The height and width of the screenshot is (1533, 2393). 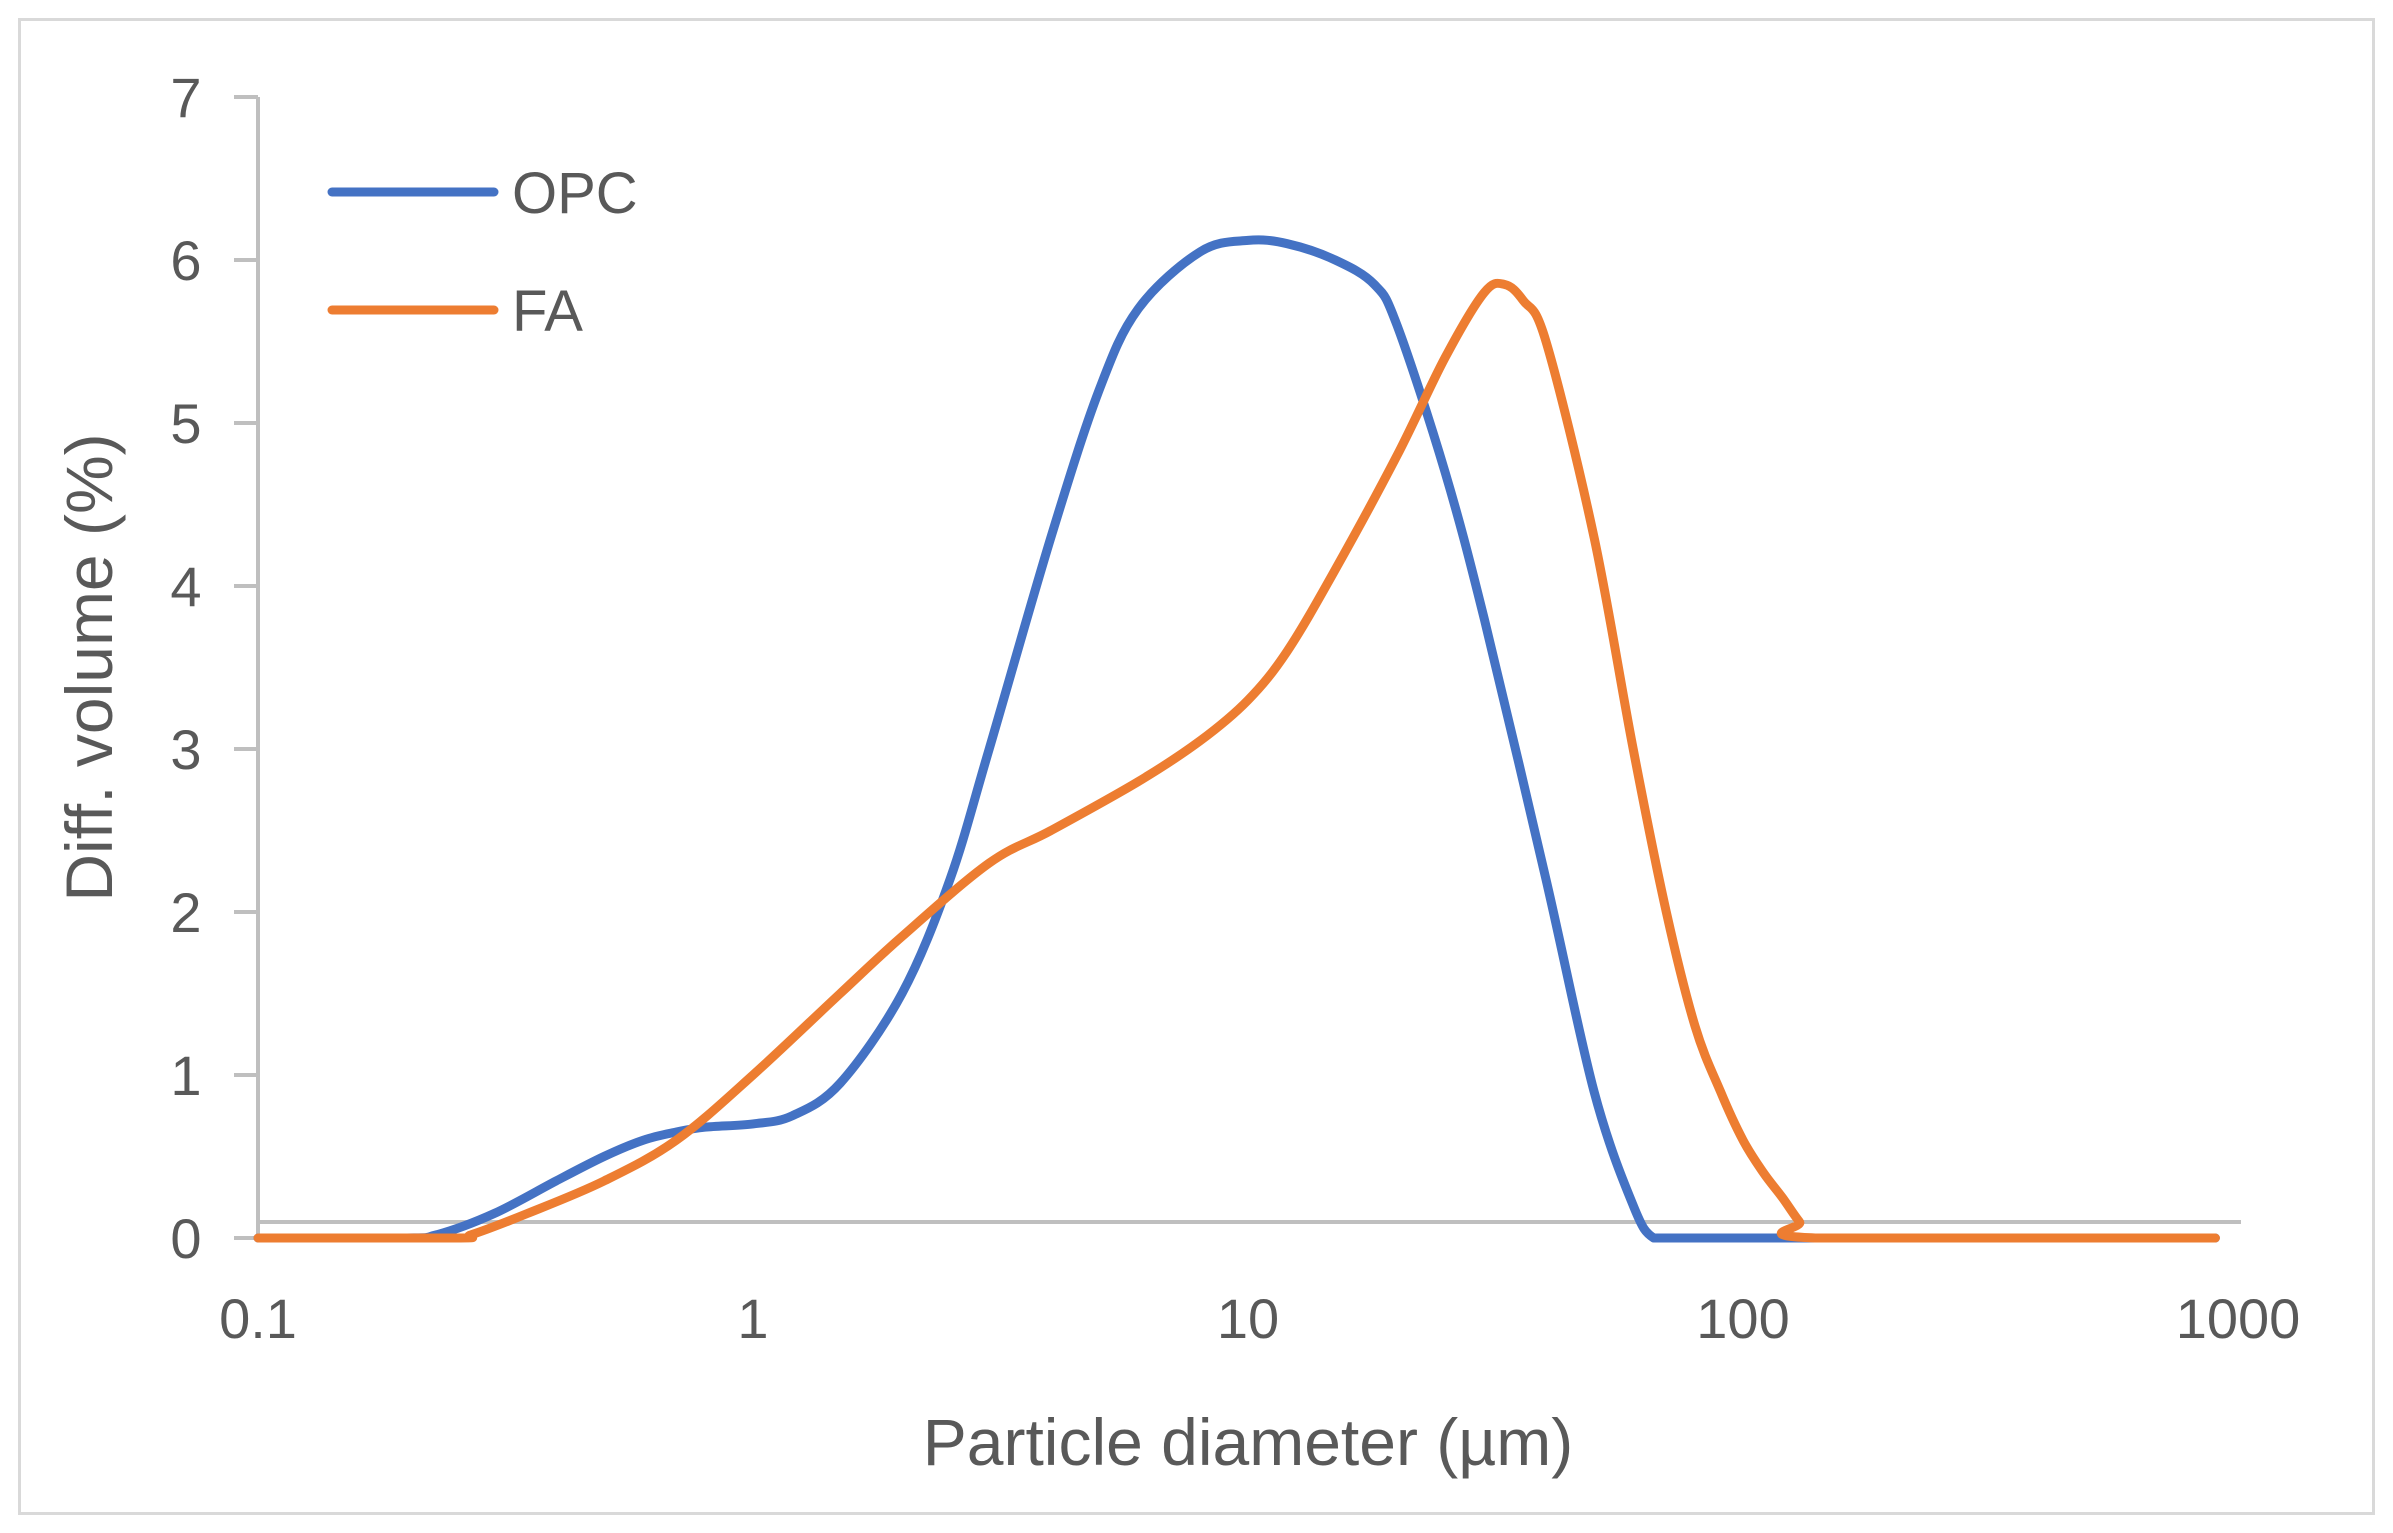 What do you see at coordinates (89, 667) in the screenshot?
I see `y-axis-title: Diff. volume (%)` at bounding box center [89, 667].